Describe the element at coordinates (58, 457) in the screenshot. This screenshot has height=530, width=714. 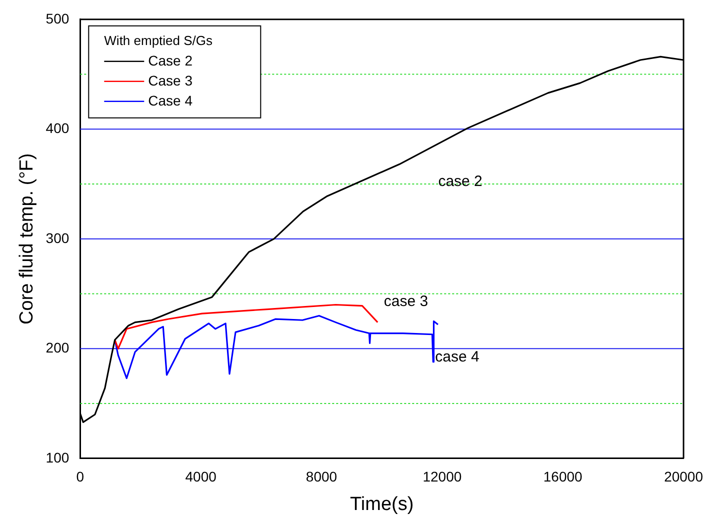
I see `y-tick-label: 100` at that location.